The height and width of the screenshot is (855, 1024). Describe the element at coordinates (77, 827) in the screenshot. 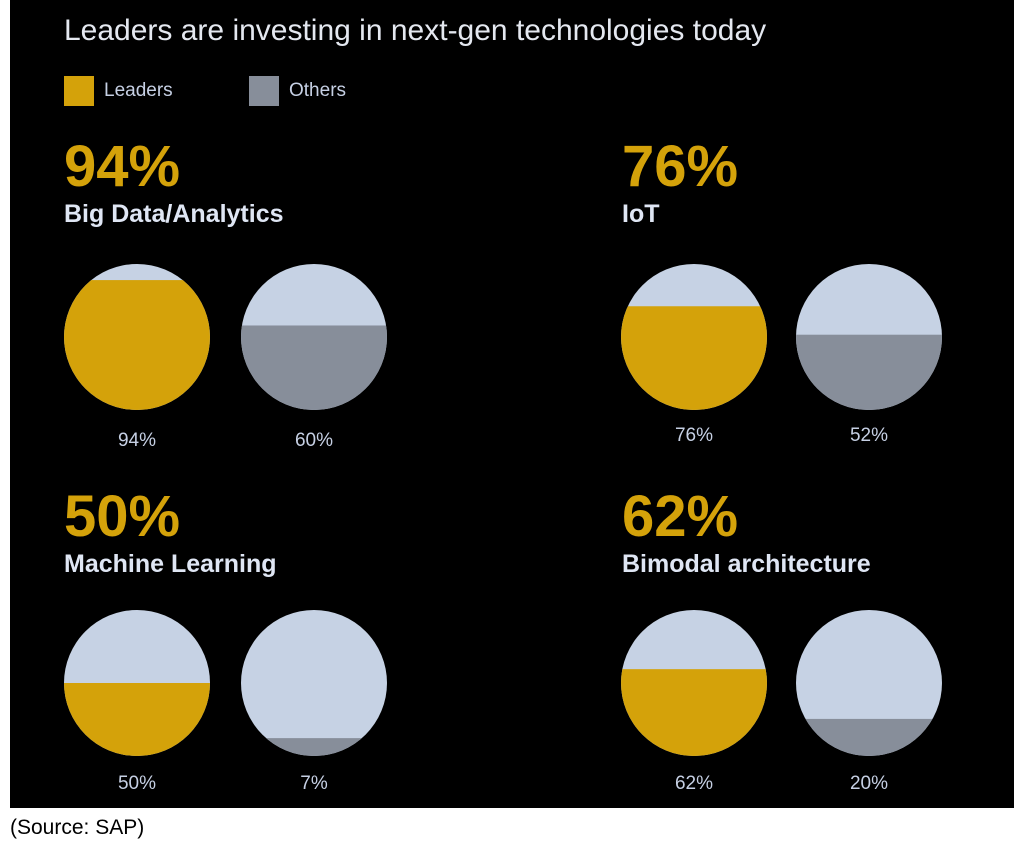

I see `source-caption: (Source: SAP)` at that location.